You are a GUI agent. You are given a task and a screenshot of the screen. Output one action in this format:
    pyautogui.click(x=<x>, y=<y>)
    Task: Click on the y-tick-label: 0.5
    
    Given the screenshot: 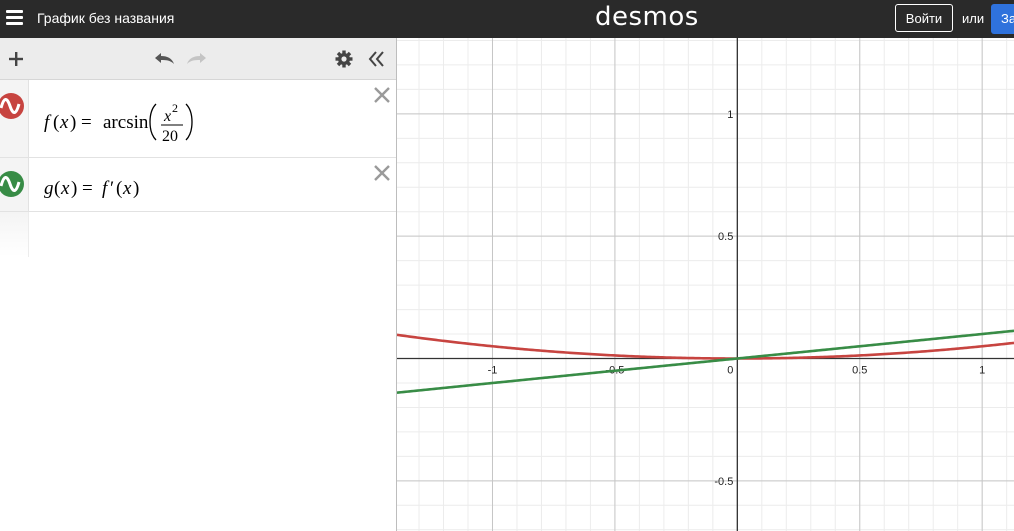 What is the action you would take?
    pyautogui.click(x=725, y=237)
    